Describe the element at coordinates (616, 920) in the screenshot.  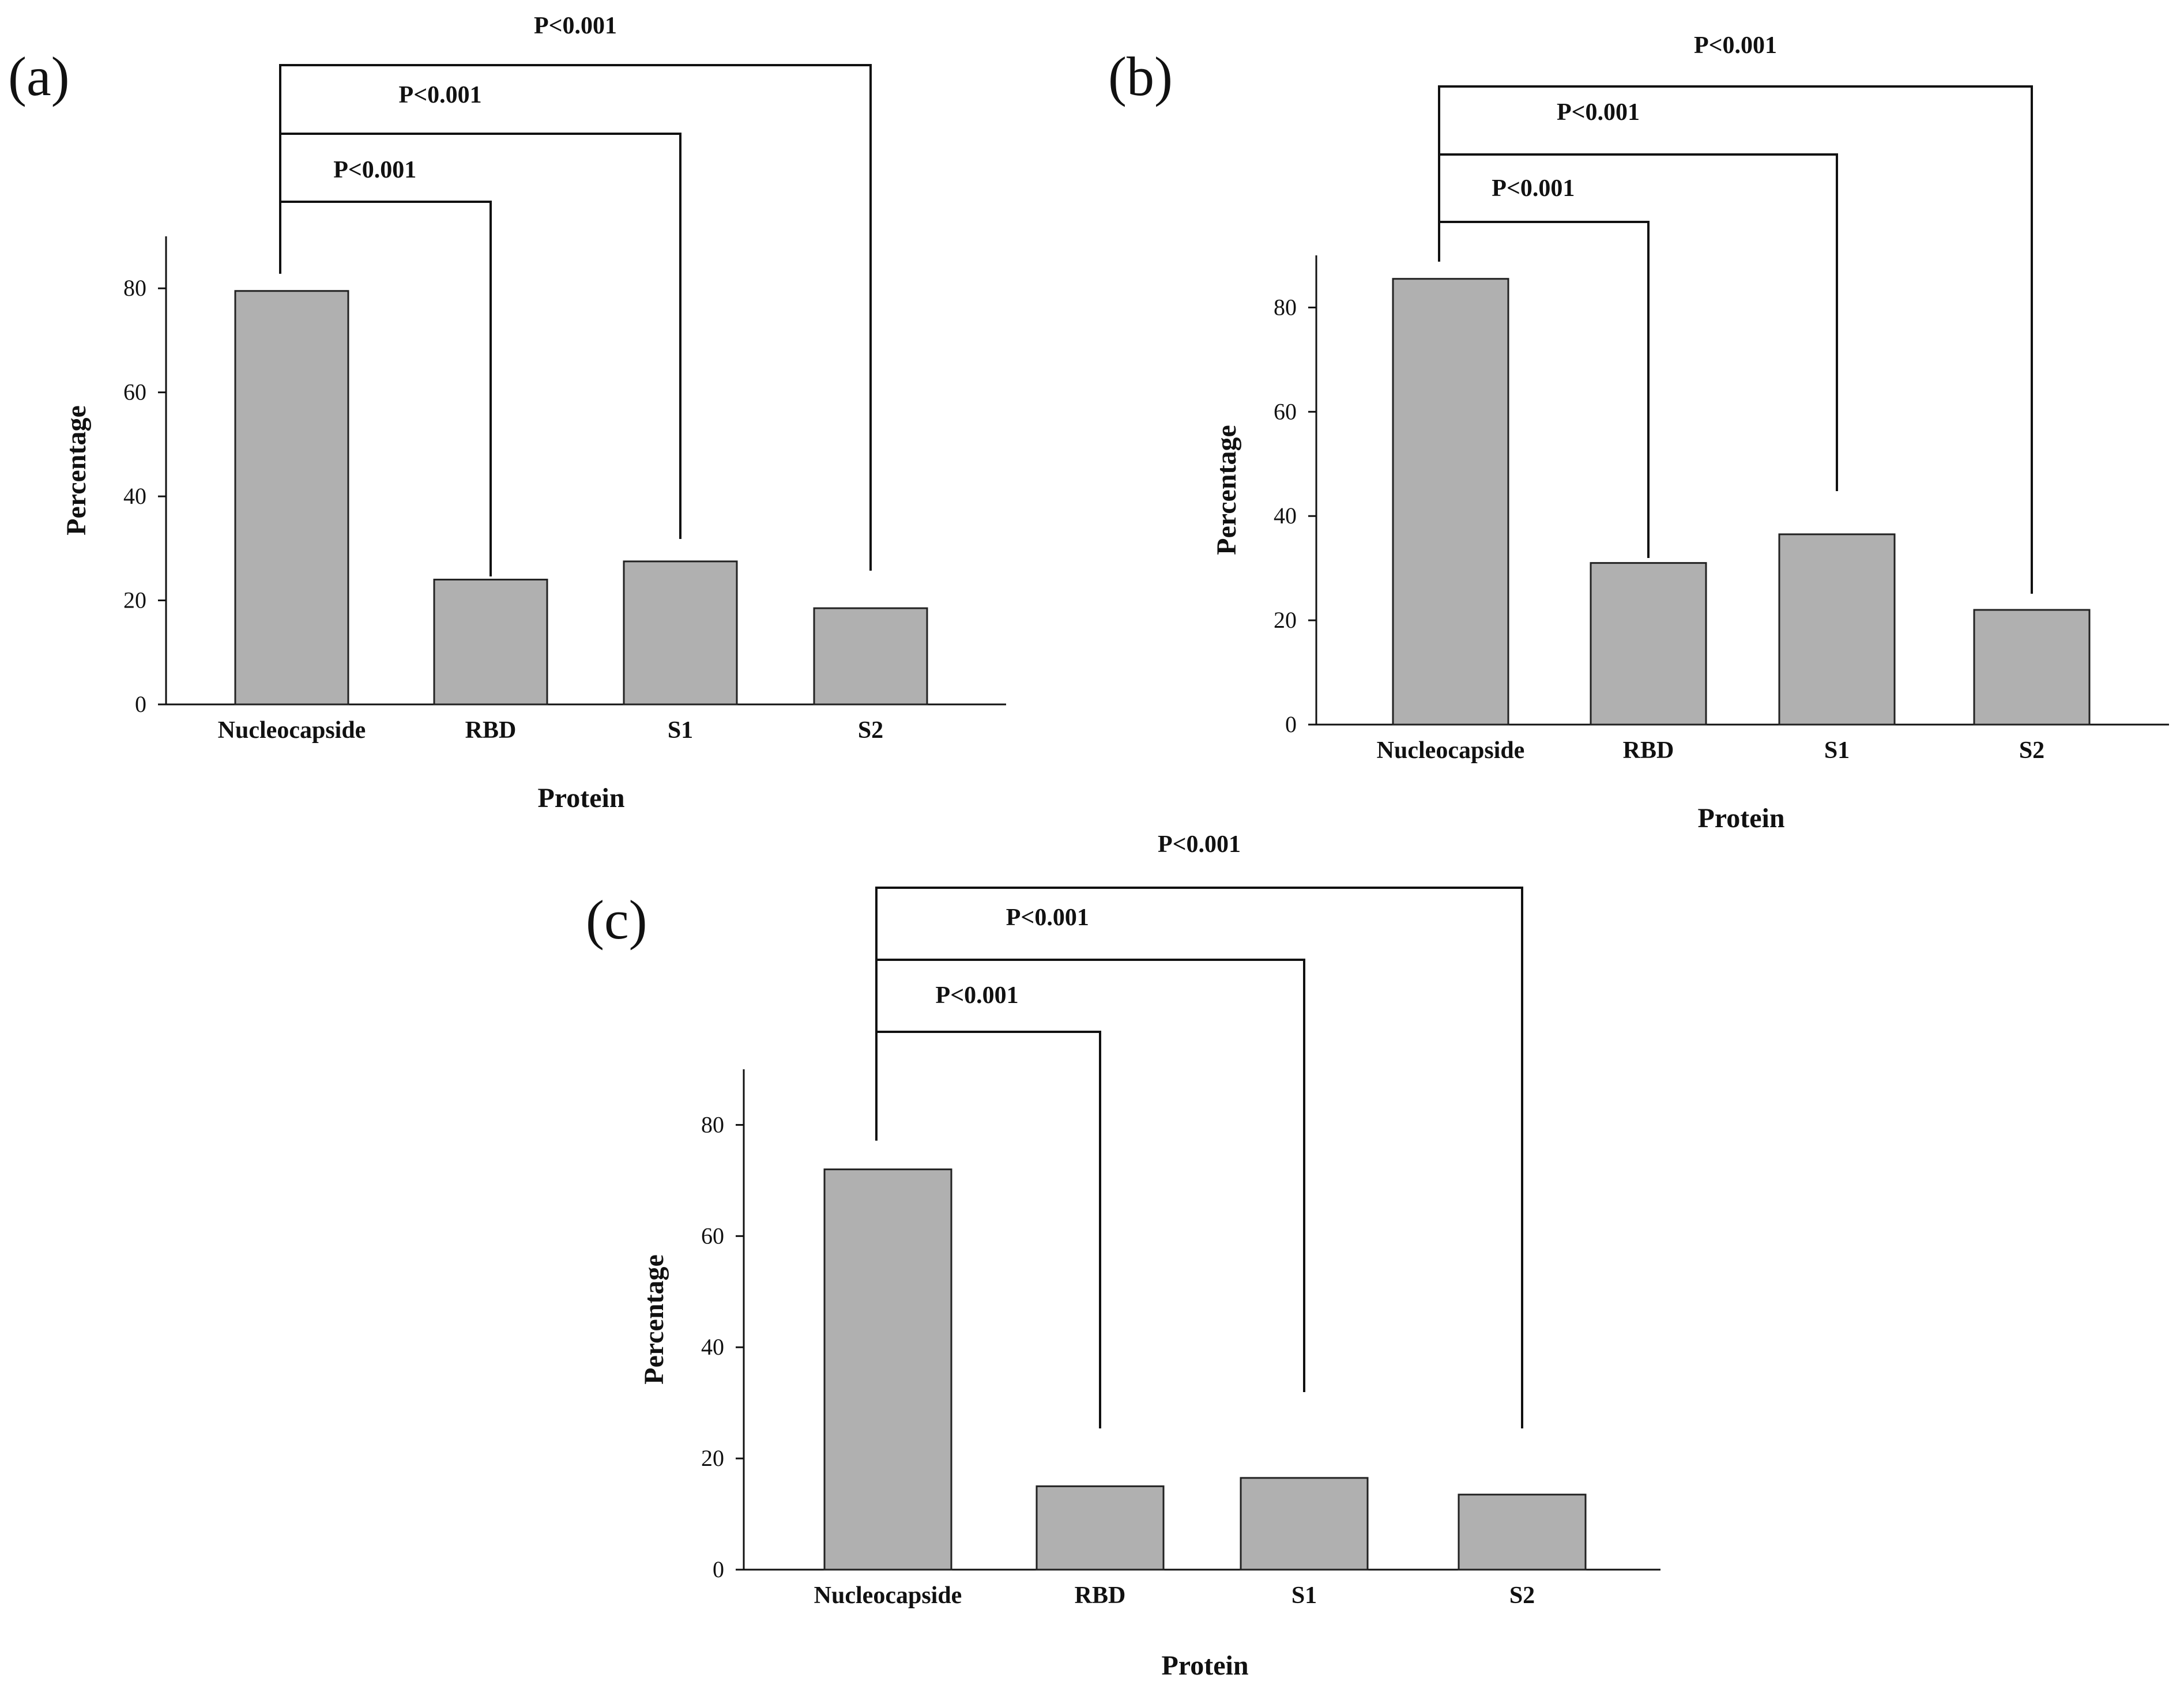
I see `panel-label: (c)` at that location.